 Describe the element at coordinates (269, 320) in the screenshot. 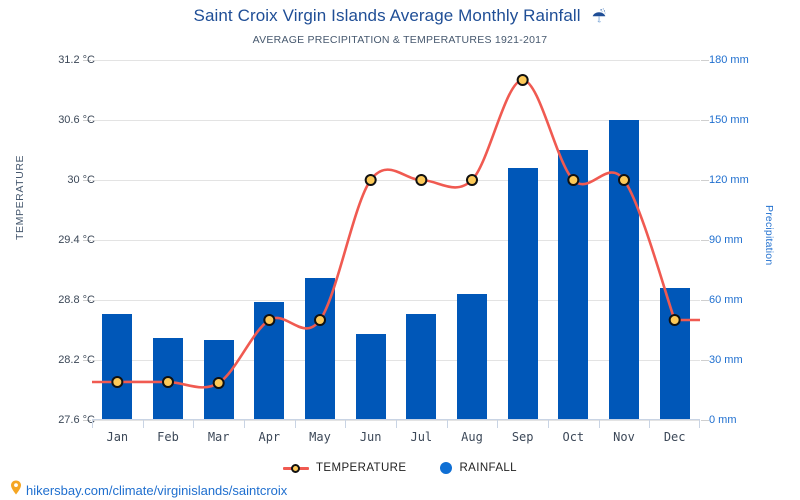

I see `temperature-point-apr: Apr: 28.6 °C` at that location.